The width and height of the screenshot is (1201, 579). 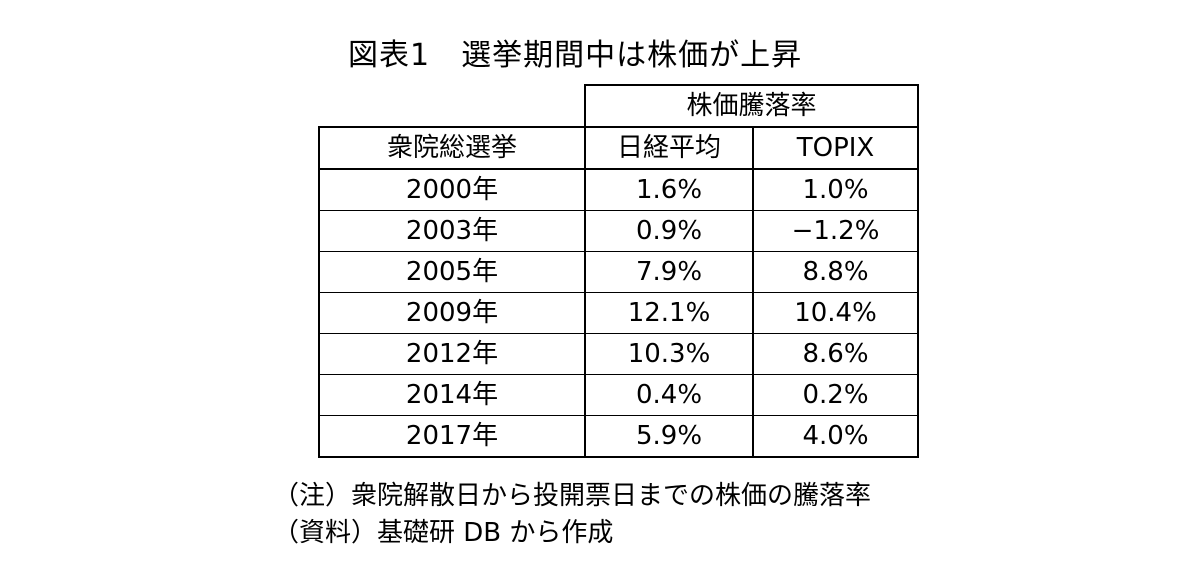 What do you see at coordinates (835, 395) in the screenshot?
I see `row-topix-value: 0.2%` at bounding box center [835, 395].